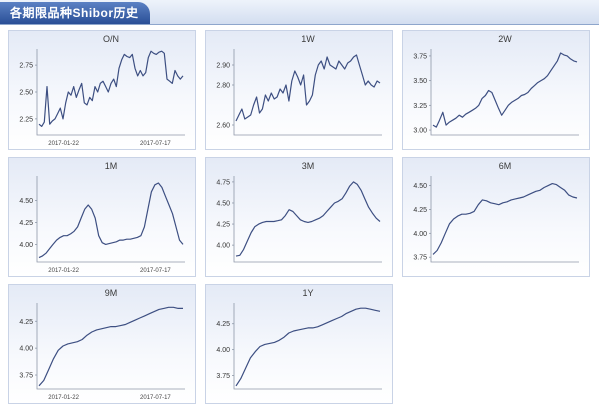 The height and width of the screenshot is (409, 599). I want to click on chart-panel-1m: 1M 4.00 4.25 4.50 2017-01-22 2017-07-17, so click(102, 217).